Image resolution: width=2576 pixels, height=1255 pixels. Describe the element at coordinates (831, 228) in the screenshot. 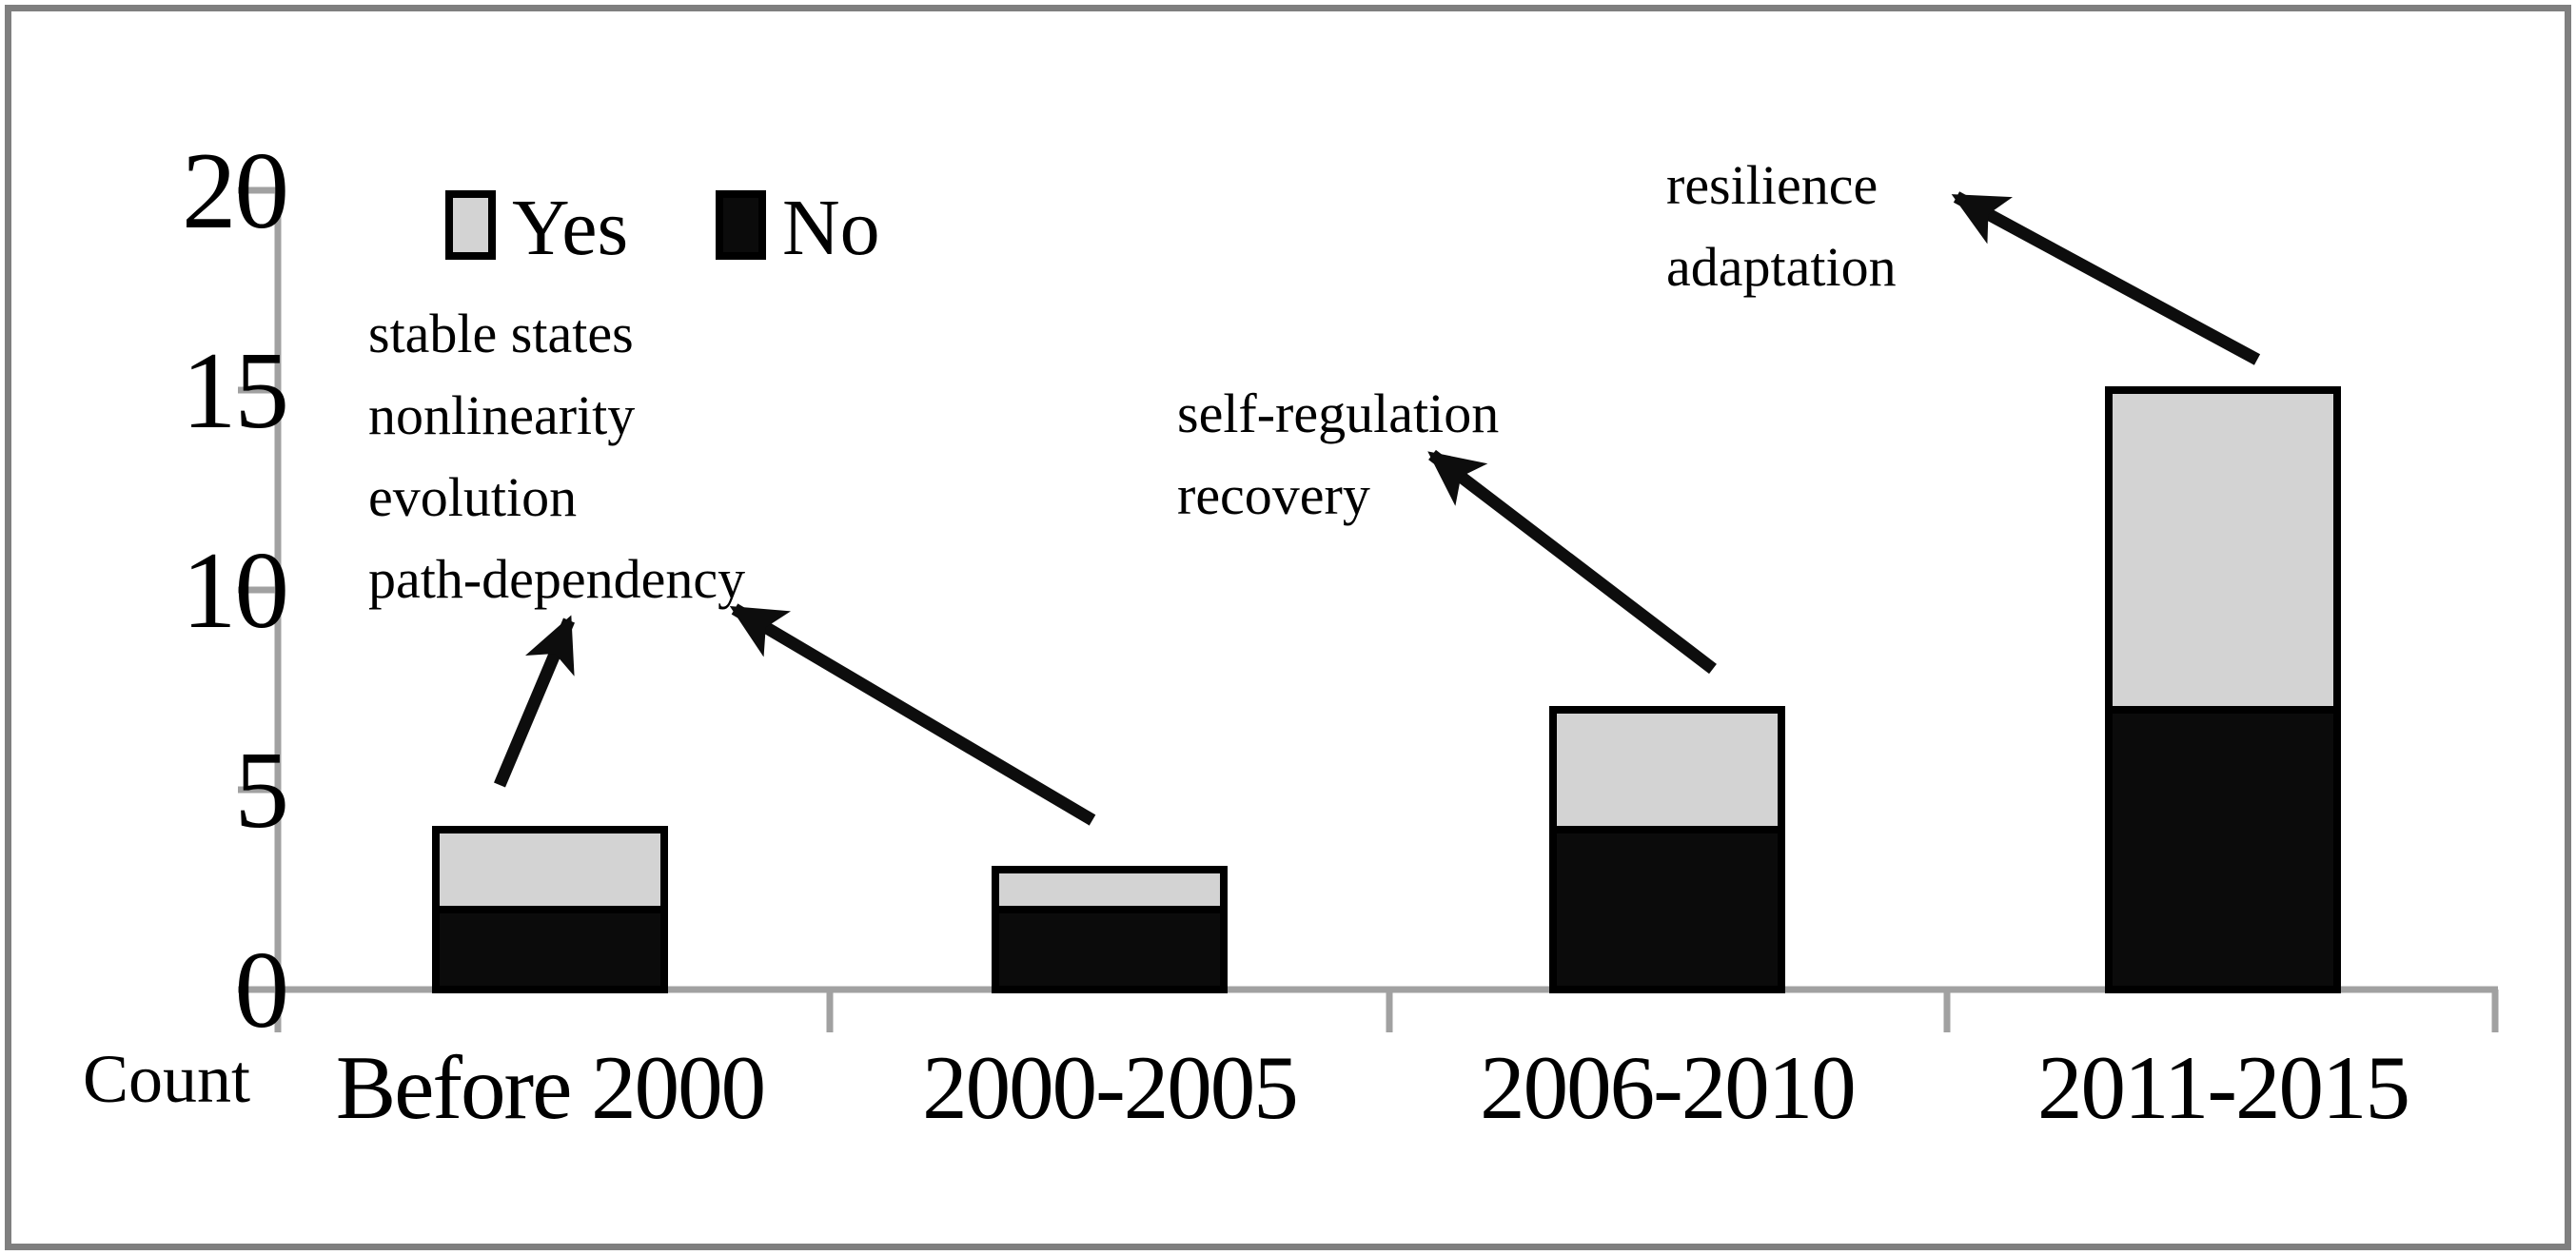

I see `legend-label-no: No` at that location.